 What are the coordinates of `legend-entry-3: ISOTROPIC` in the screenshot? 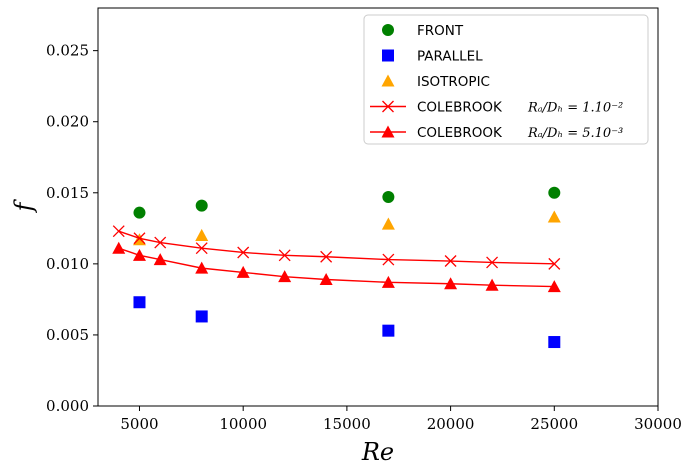 It's located at (435, 82).